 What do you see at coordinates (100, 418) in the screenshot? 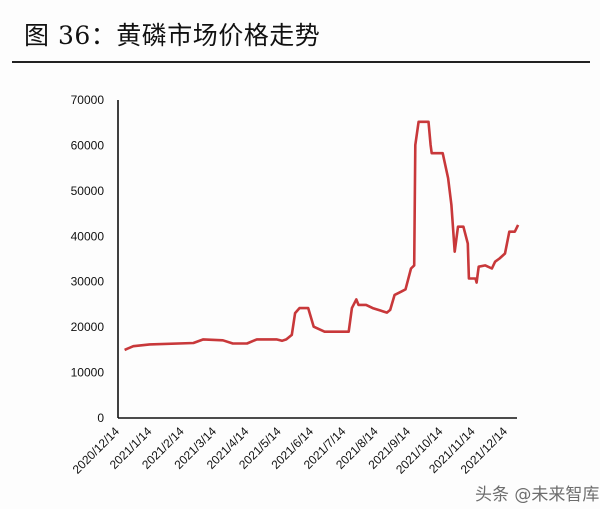
I see `y-tick-label: 0` at bounding box center [100, 418].